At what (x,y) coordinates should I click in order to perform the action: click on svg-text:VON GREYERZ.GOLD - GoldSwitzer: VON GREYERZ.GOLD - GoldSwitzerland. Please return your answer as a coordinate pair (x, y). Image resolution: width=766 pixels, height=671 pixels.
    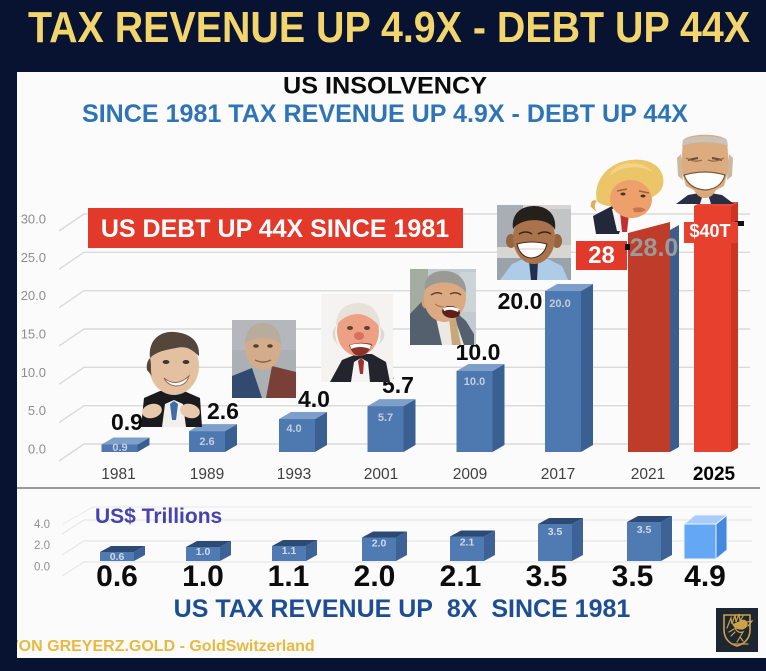
    Looking at the image, I should click on (161, 646).